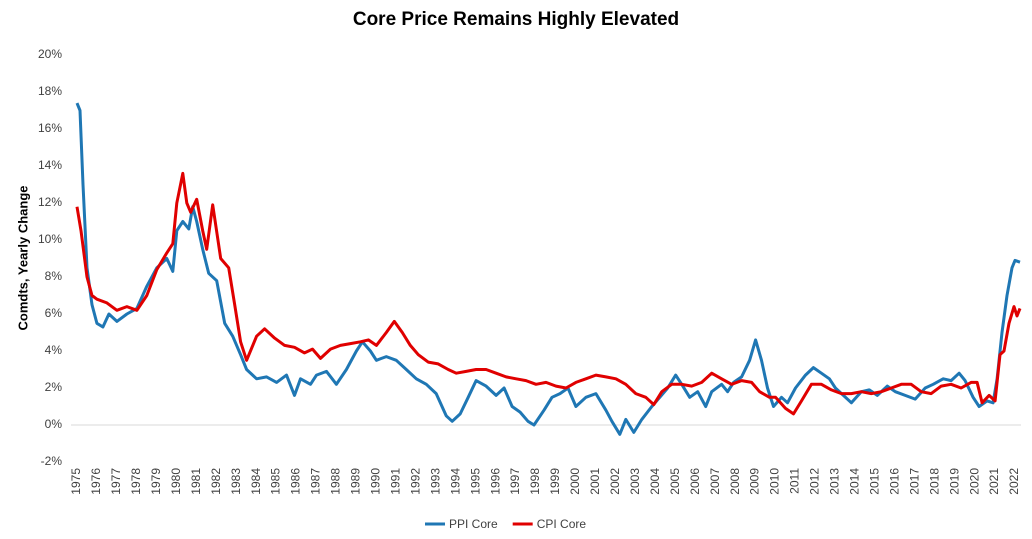 Image resolution: width=1032 pixels, height=539 pixels. What do you see at coordinates (54, 387) in the screenshot?
I see `y-tick-label: 2%` at bounding box center [54, 387].